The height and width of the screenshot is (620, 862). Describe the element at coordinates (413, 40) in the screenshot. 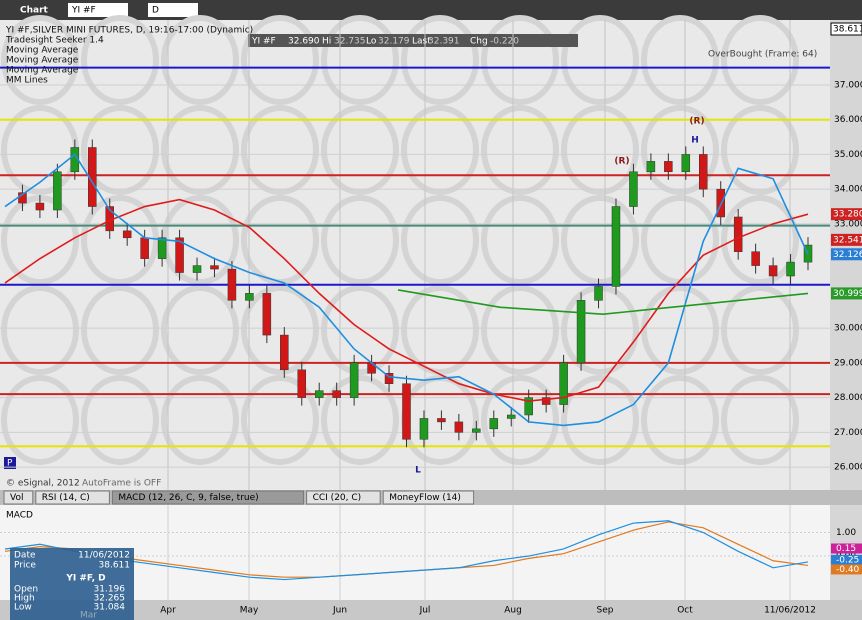

I see `quote-box` at that location.